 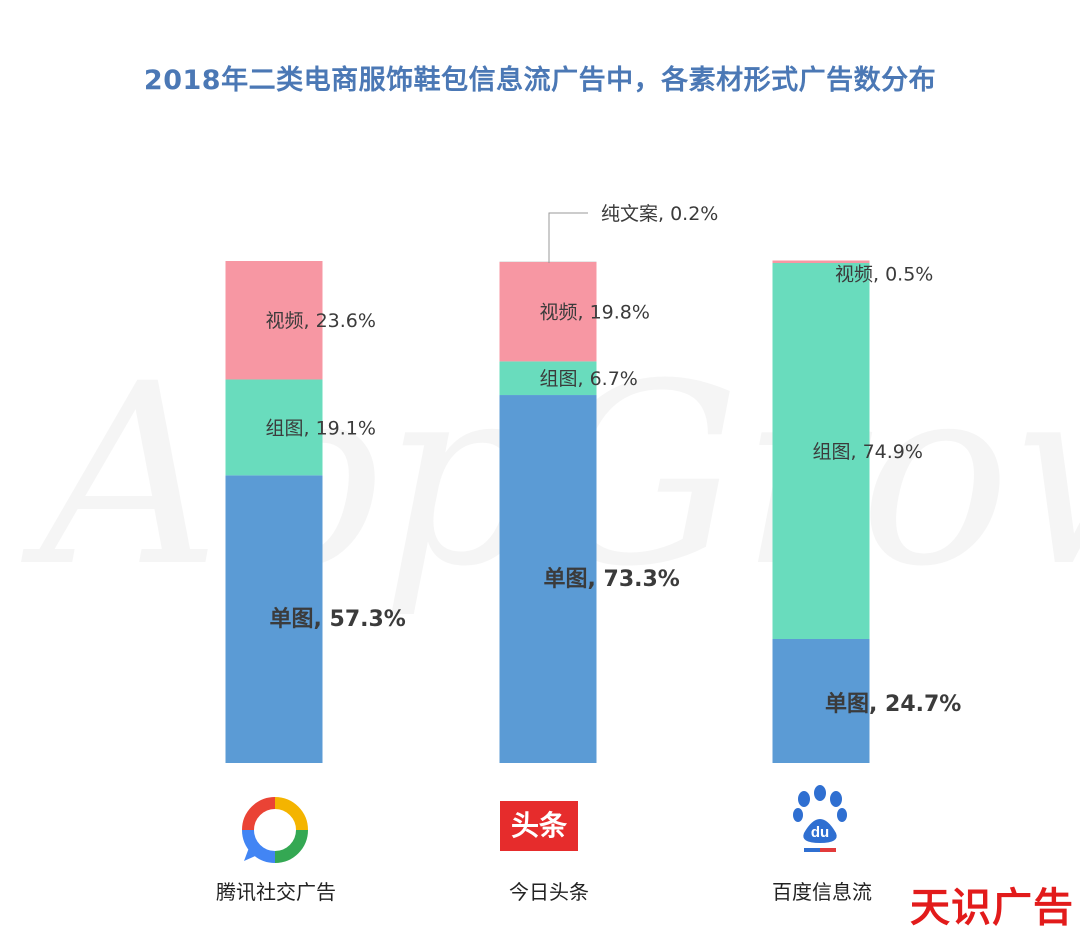 What do you see at coordinates (893, 704) in the screenshot?
I see `data-label-单图-2: 单图, 24.7%` at bounding box center [893, 704].